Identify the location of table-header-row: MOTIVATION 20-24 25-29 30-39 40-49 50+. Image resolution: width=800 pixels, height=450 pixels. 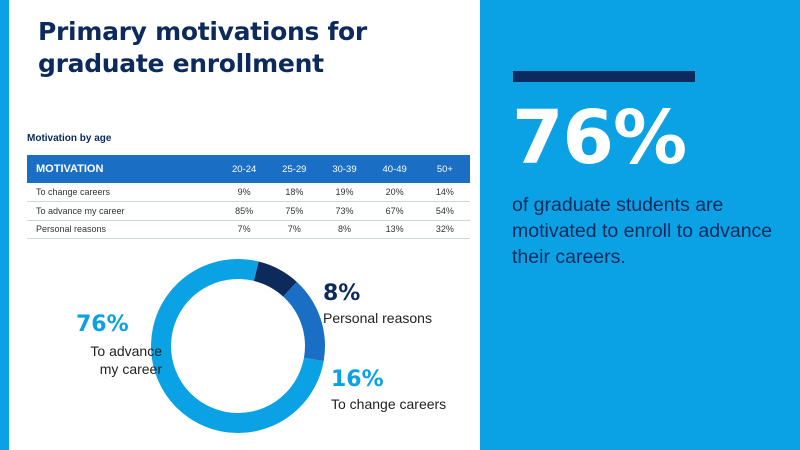
(248, 169).